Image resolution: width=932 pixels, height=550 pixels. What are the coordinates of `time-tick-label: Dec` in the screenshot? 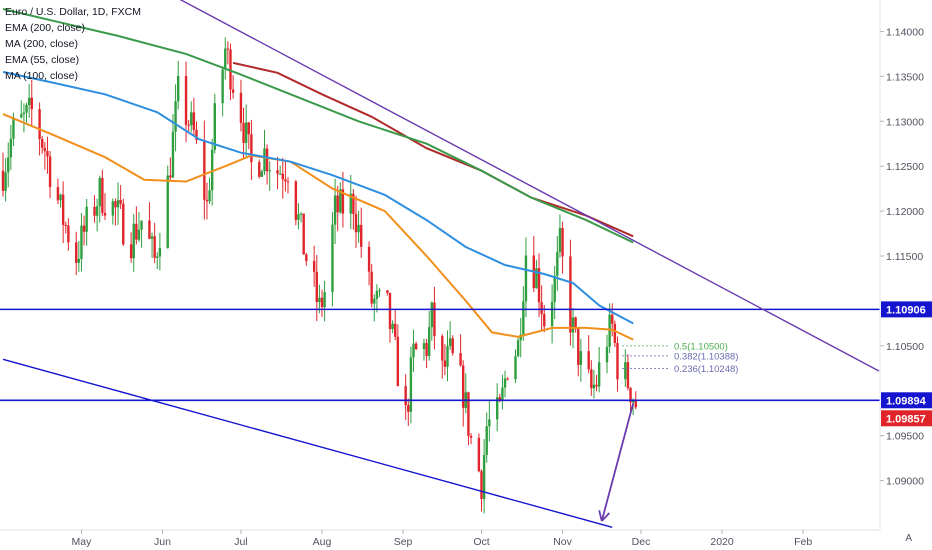 It's located at (641, 542).